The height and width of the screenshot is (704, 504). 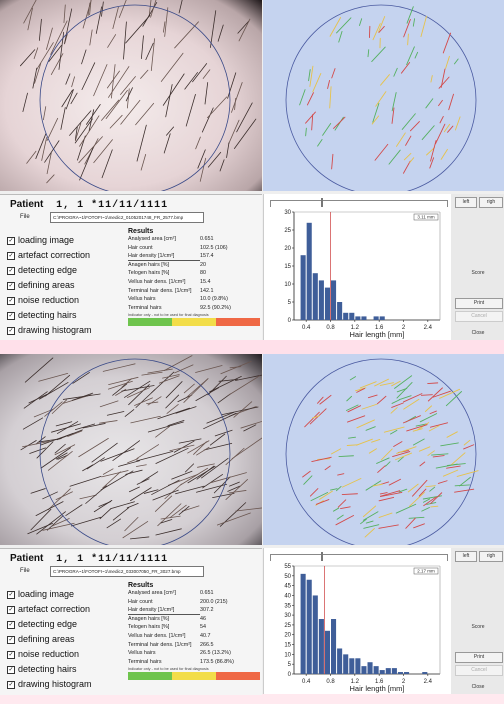 What do you see at coordinates (54, 609) in the screenshot?
I see `step-label: artefact correction` at bounding box center [54, 609].